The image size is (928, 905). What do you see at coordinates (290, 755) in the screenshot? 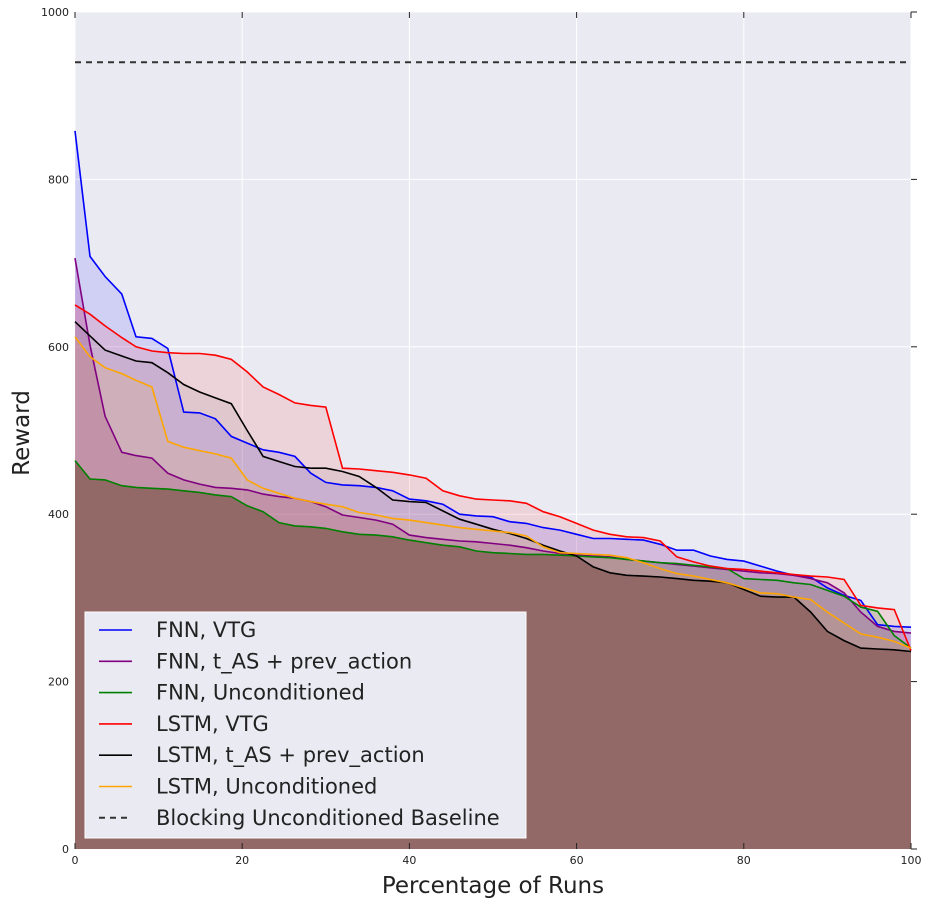
I see `legend-label: LSTM, t_AS + prev_action` at bounding box center [290, 755].